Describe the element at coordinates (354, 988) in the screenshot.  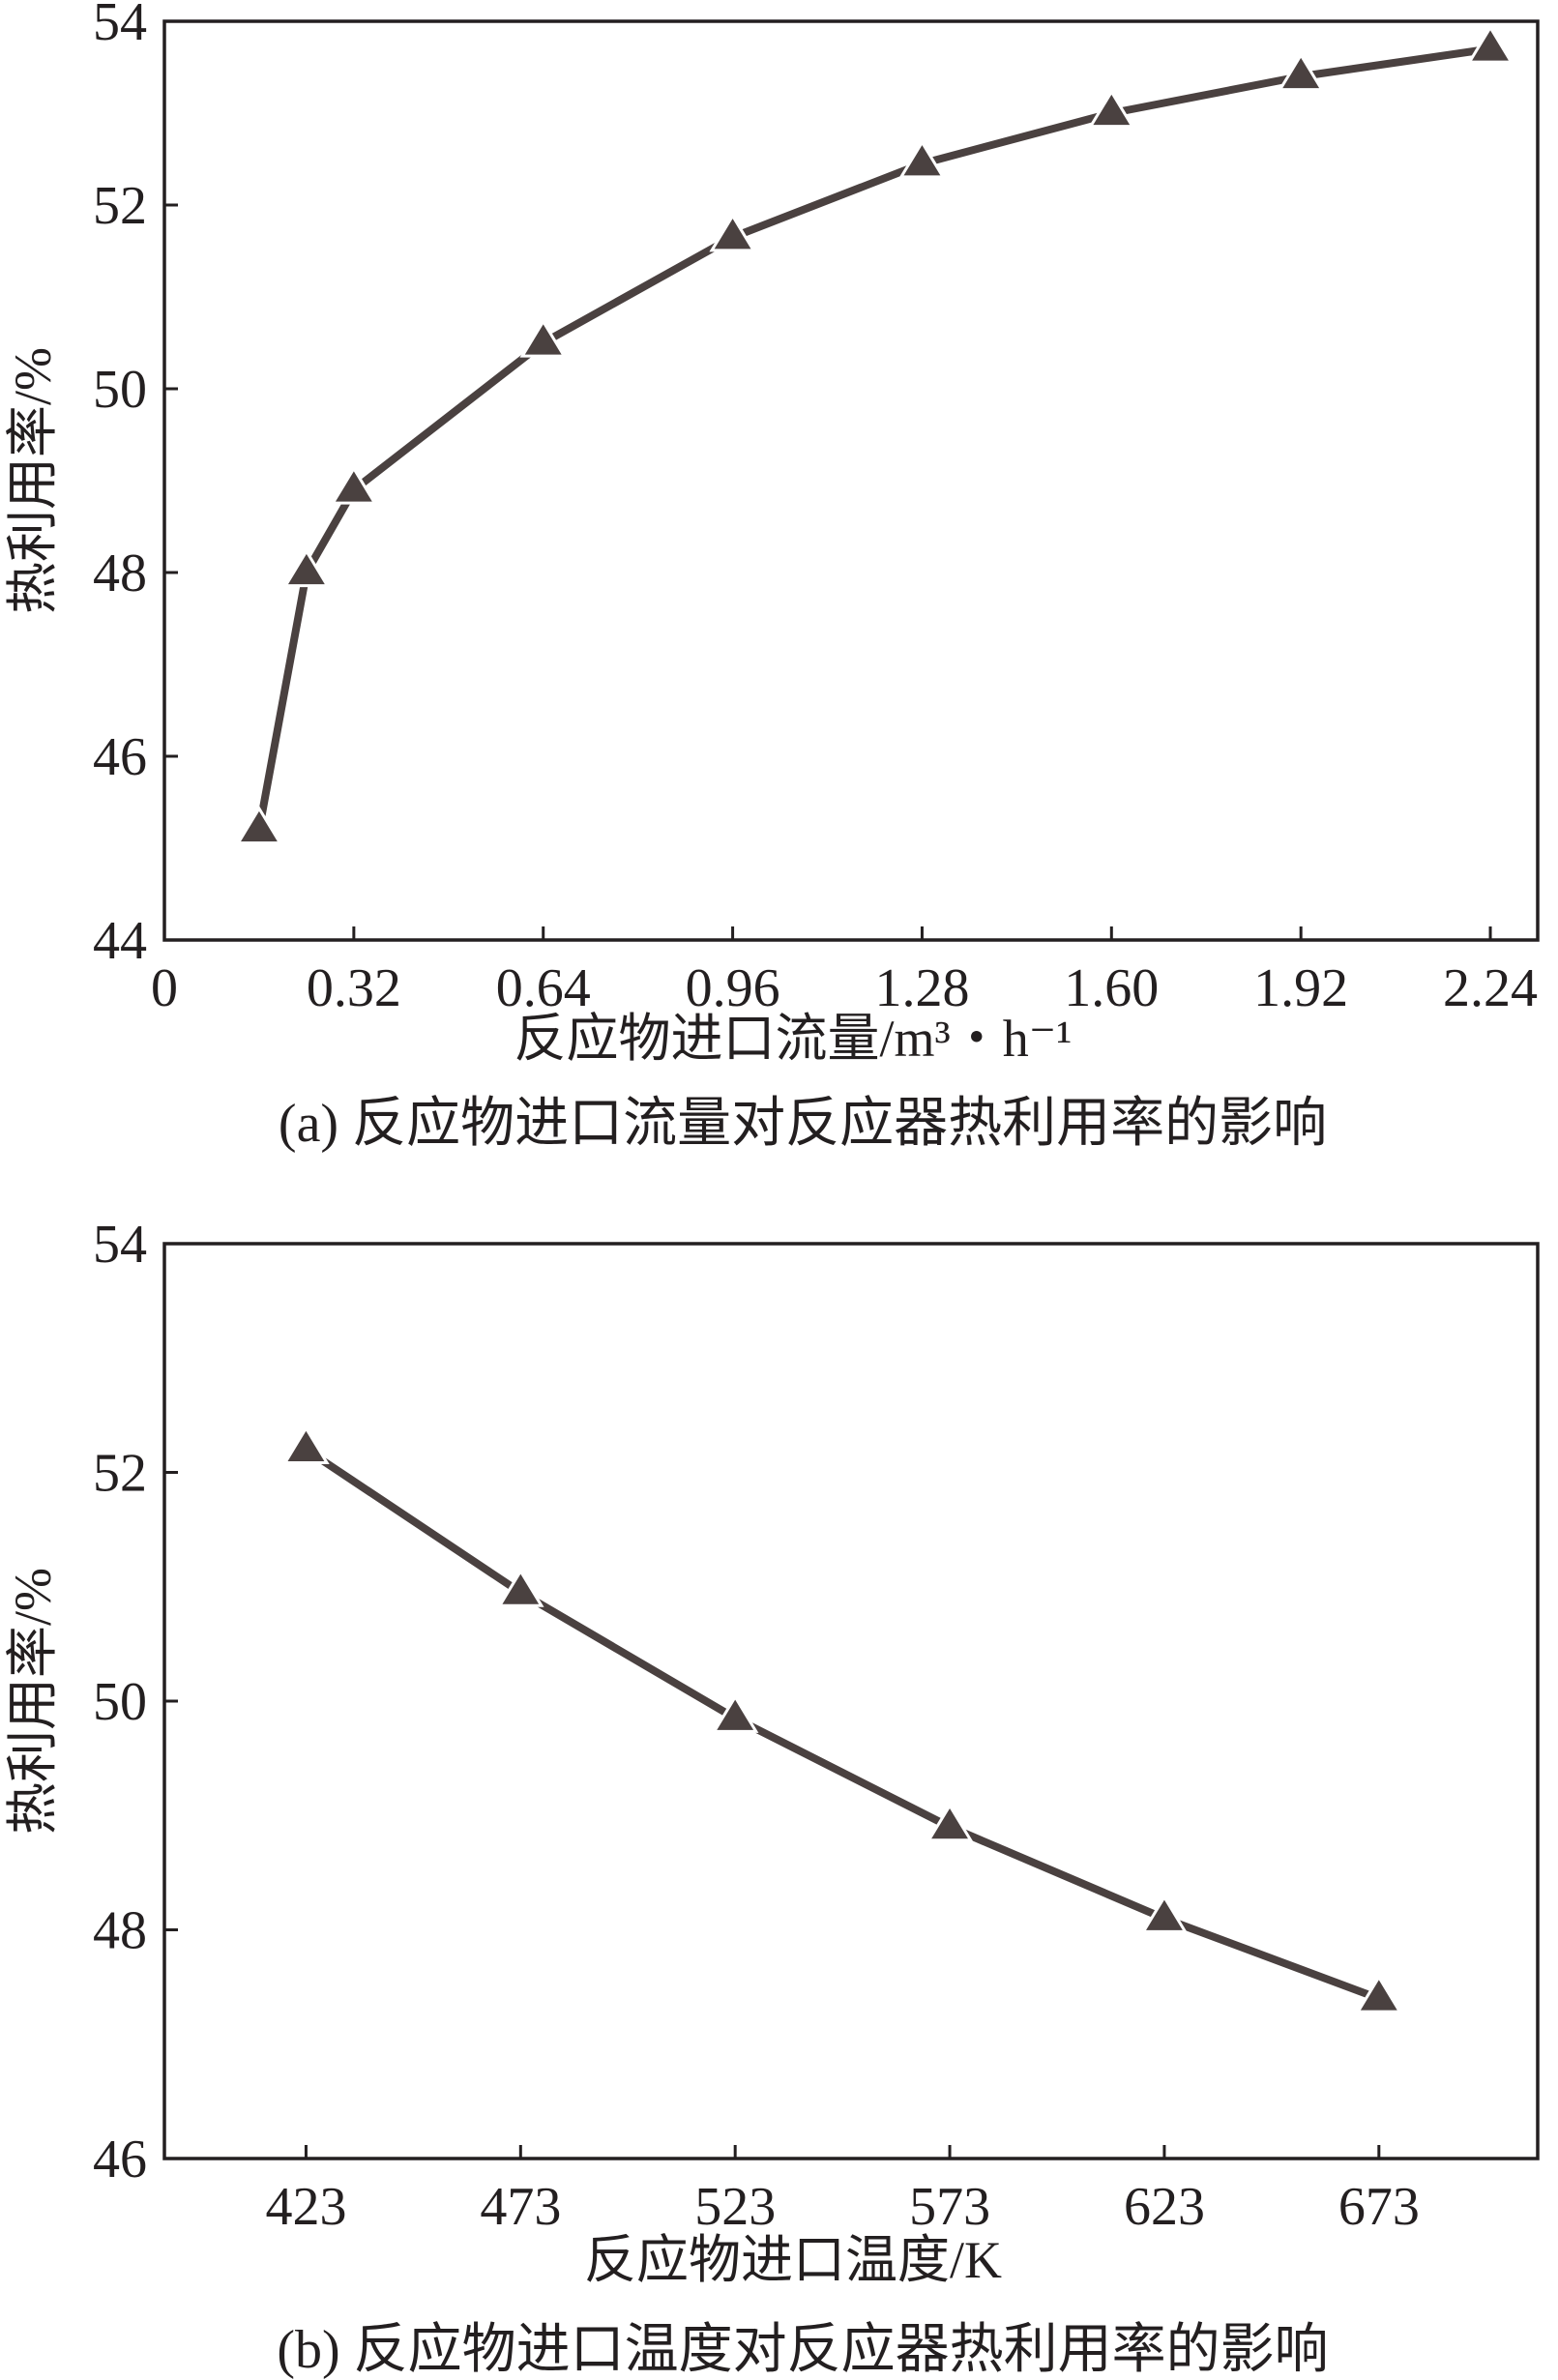
I see `x-tick-label: 0.32` at that location.